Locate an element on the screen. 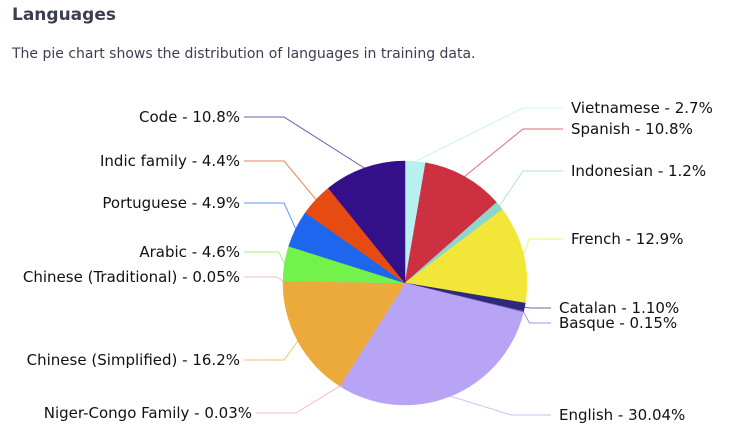  slice-label-chinese-traditional: Chinese (Traditional) - 0.05% is located at coordinates (131, 277).